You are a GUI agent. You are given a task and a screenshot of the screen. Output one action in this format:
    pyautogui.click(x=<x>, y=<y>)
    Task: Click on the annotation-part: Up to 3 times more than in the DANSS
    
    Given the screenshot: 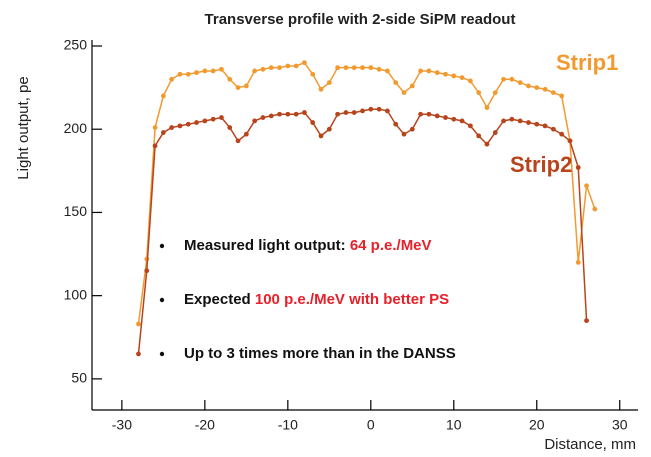 What is the action you would take?
    pyautogui.click(x=320, y=353)
    